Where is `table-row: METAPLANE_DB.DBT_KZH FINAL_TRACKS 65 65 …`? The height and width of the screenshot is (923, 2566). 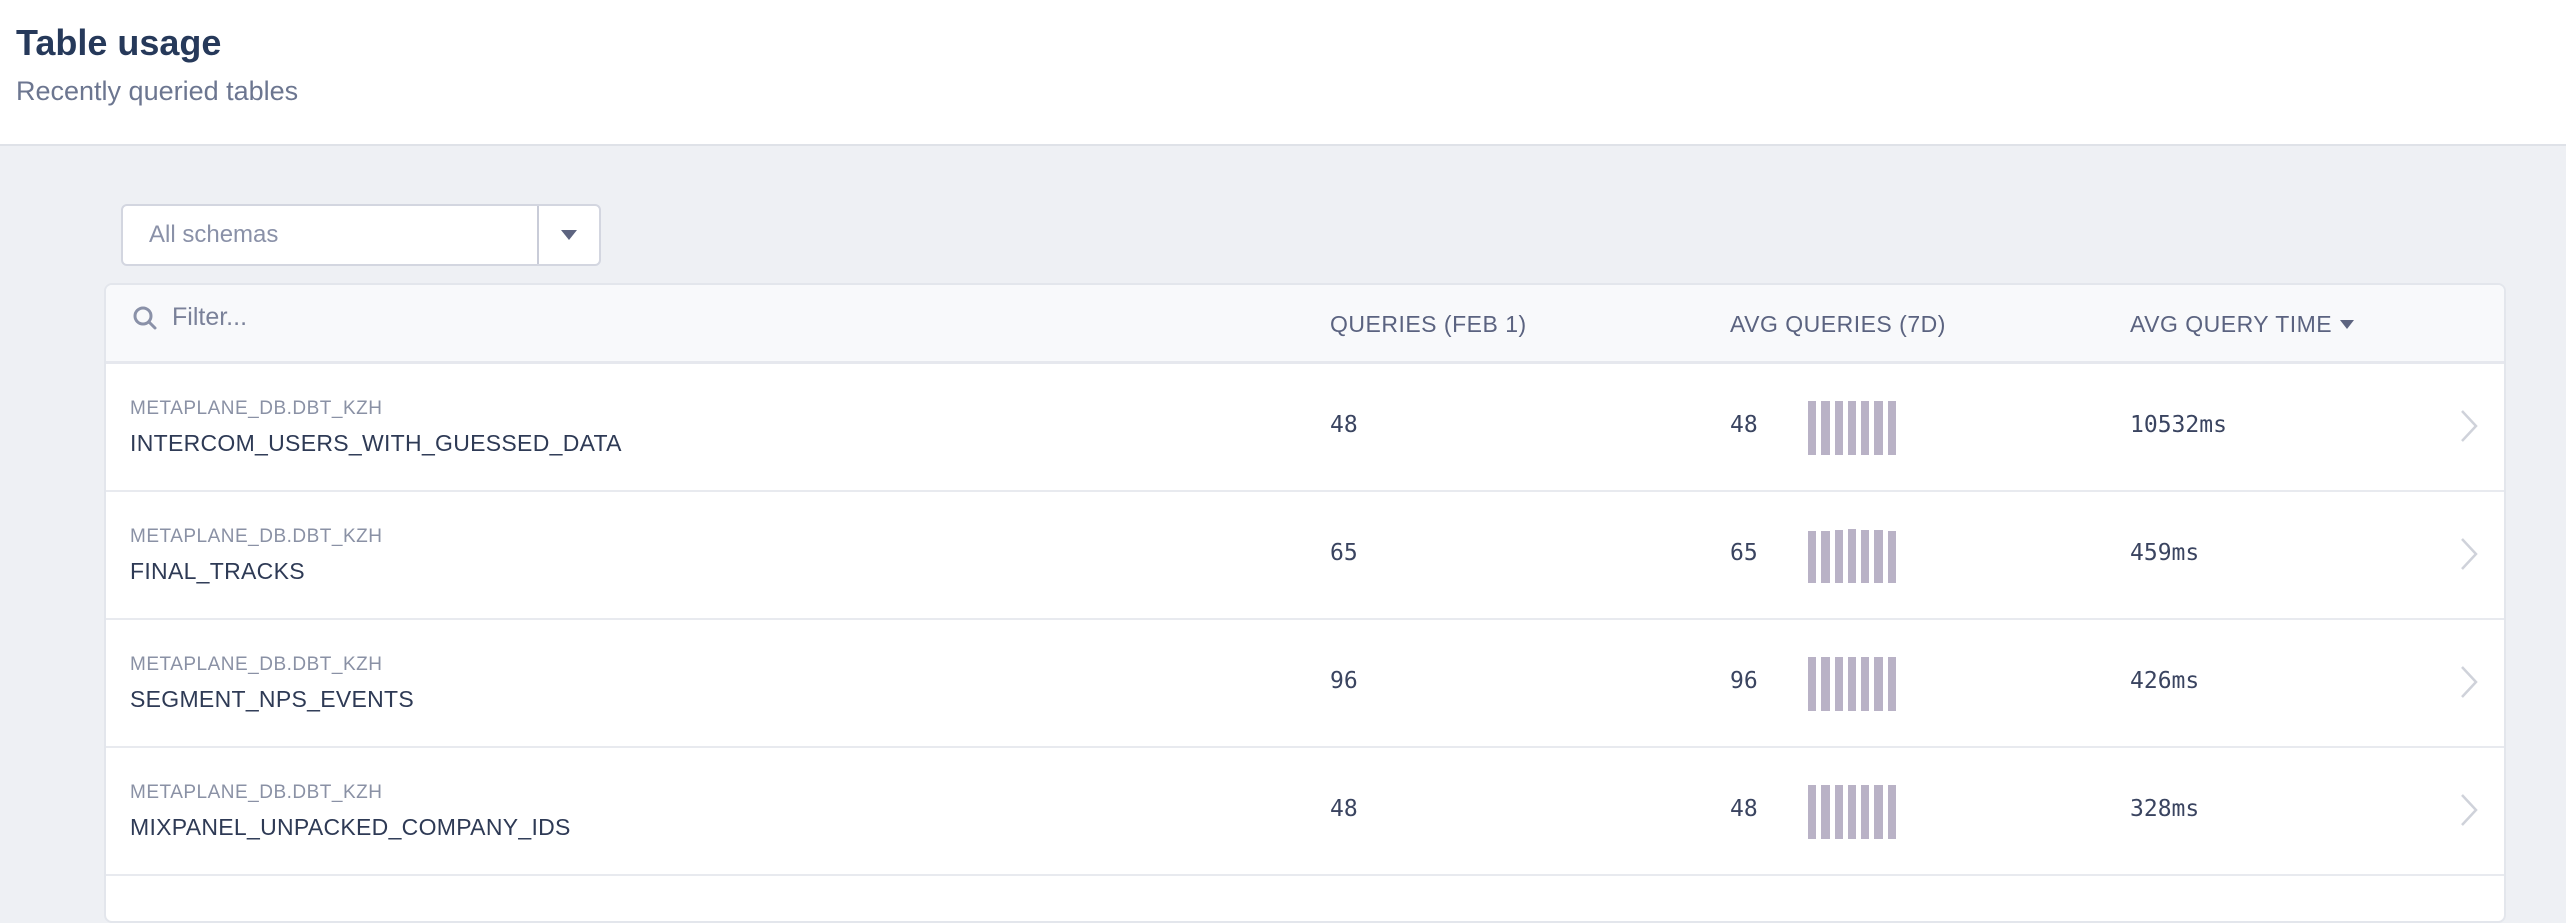 table-row: METAPLANE_DB.DBT_KZH FINAL_TRACKS 65 65 … is located at coordinates (1305, 556).